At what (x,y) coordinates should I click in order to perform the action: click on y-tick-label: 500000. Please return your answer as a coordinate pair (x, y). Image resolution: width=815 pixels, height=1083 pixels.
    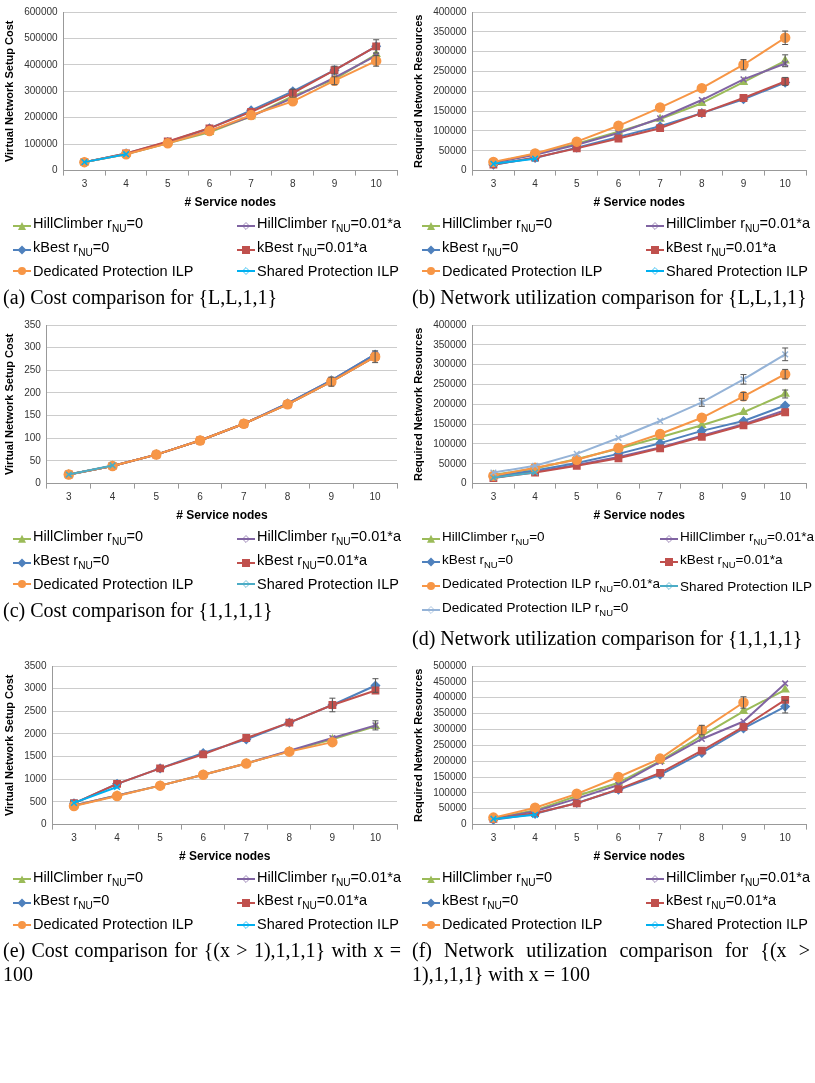
    Looking at the image, I should click on (41, 38).